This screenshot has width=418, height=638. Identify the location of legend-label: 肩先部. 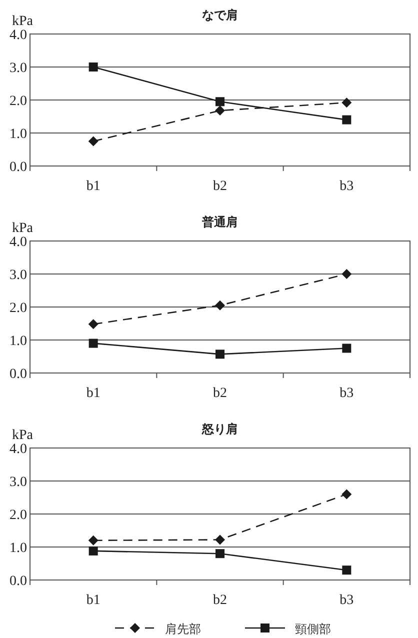
(183, 629).